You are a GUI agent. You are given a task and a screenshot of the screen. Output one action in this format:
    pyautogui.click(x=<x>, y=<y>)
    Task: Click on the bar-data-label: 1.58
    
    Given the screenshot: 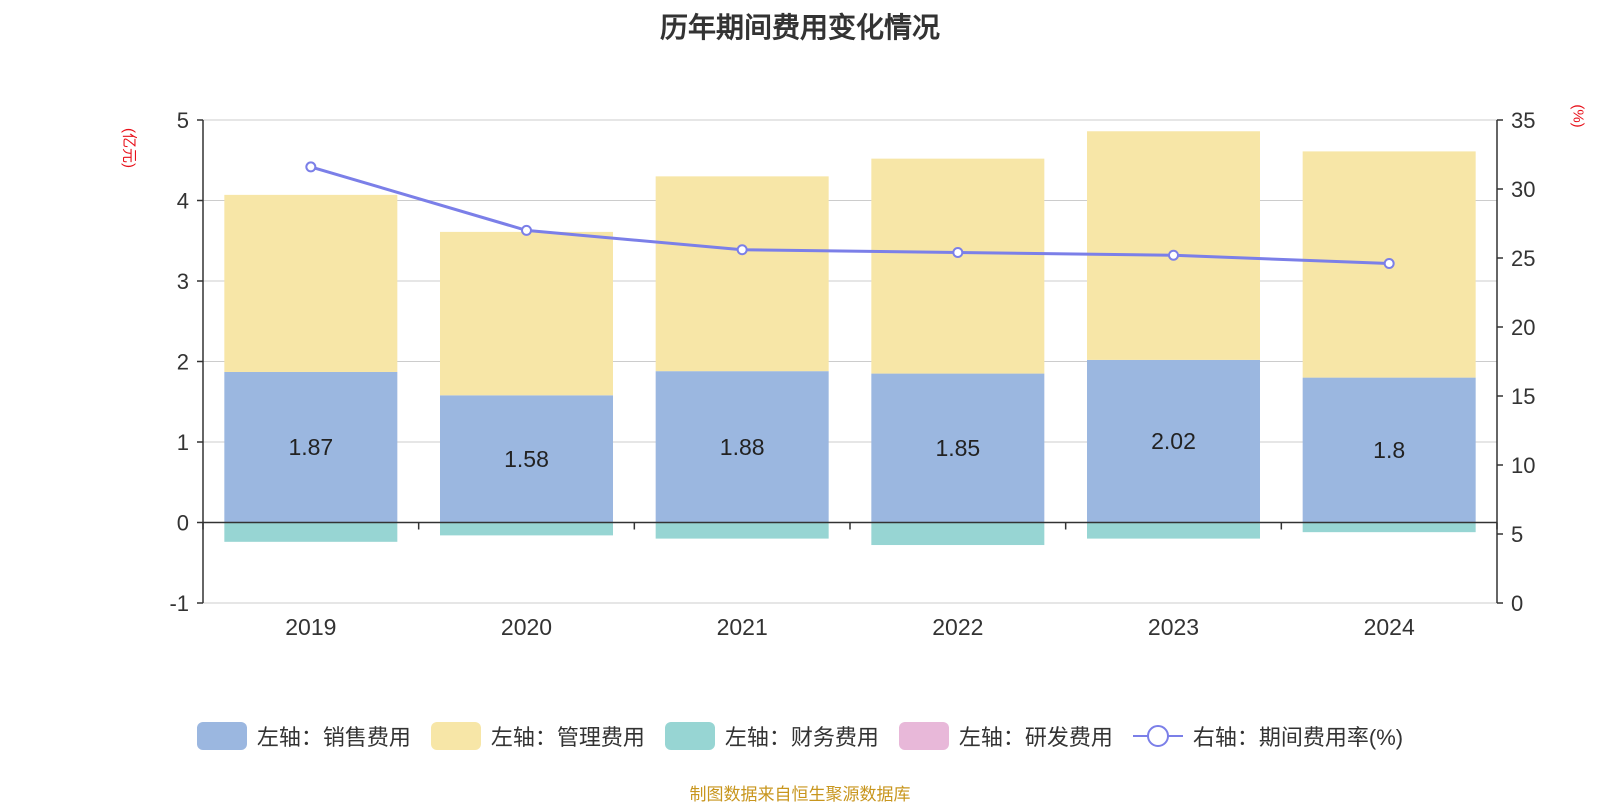 What is the action you would take?
    pyautogui.click(x=526, y=459)
    